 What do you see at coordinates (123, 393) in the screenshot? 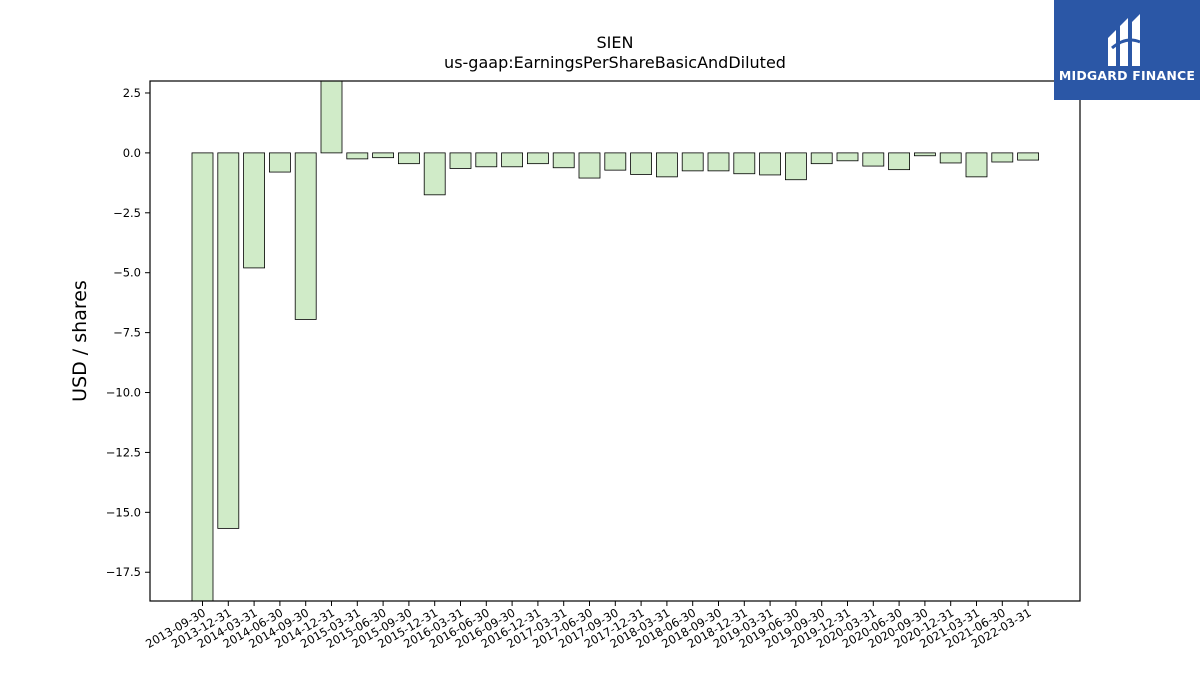
I see `y-tick-label: −10.0` at bounding box center [123, 393].